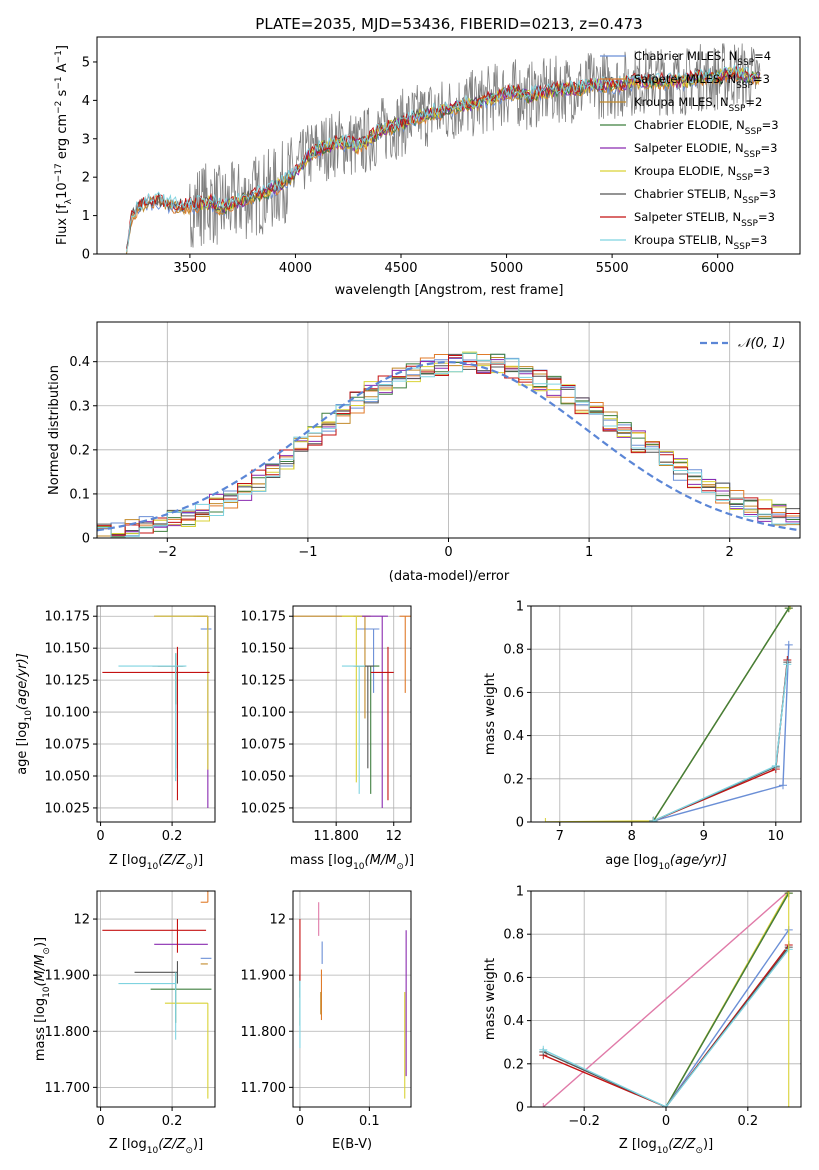  I want to click on ebvmass-axes: 0 0.1 11.700 11.800 11.900 12 E(B-V), so click(326, 1021).